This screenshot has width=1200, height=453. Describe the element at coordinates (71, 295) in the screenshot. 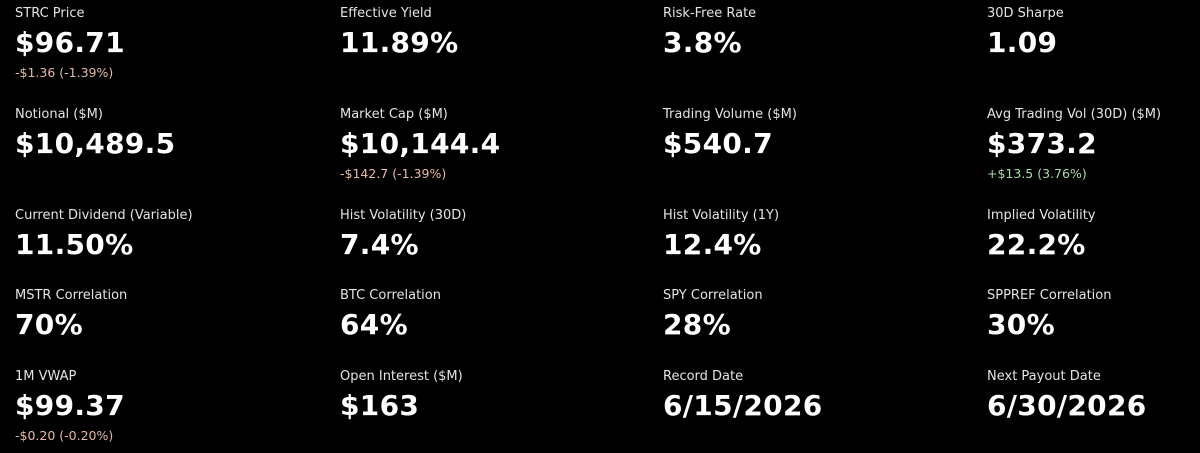

I see `metric-label: MSTR Correlation` at that location.